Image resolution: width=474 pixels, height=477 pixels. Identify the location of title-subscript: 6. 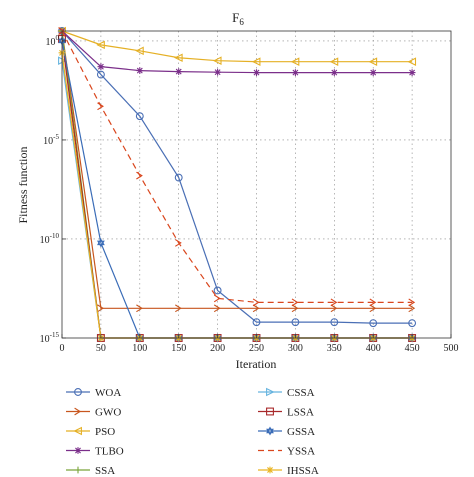
(241, 22).